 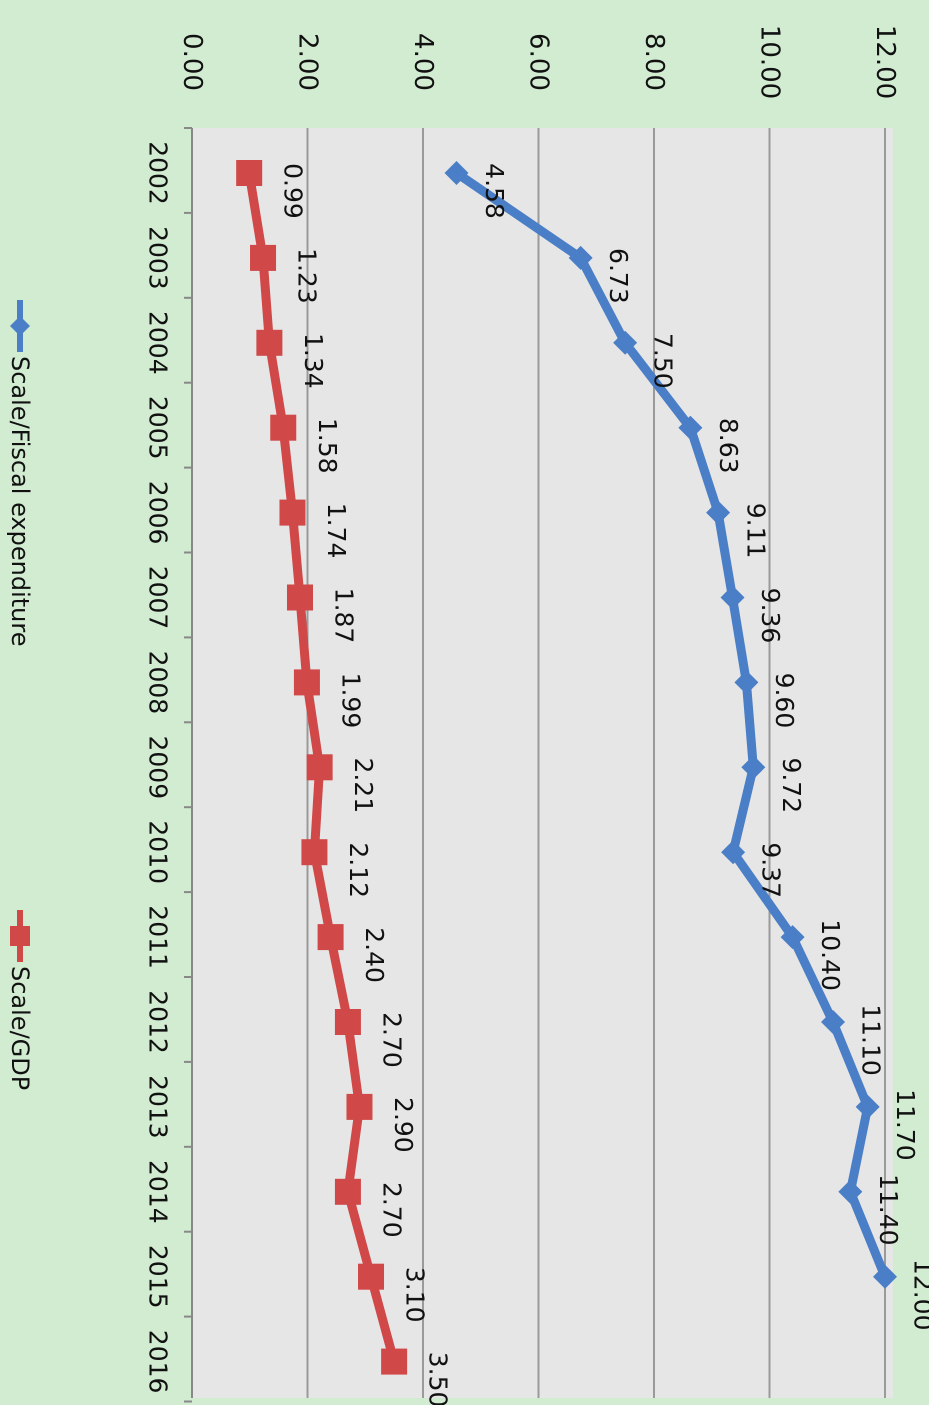 I want to click on data-label: 9.11, so click(x=756, y=531).